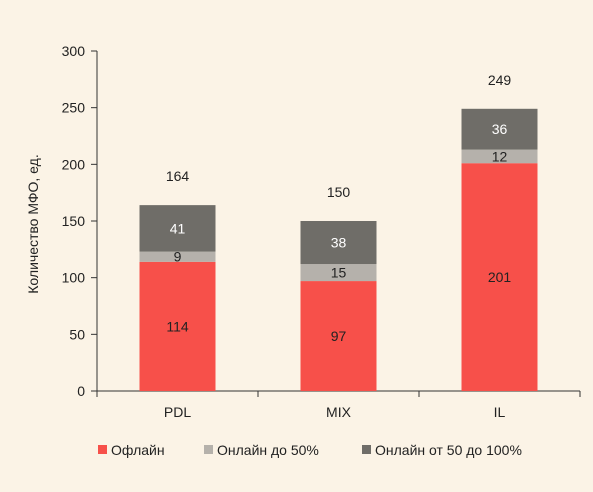 This screenshot has height=492, width=593. What do you see at coordinates (74, 108) in the screenshot?
I see `y-tick-label: 250` at bounding box center [74, 108].